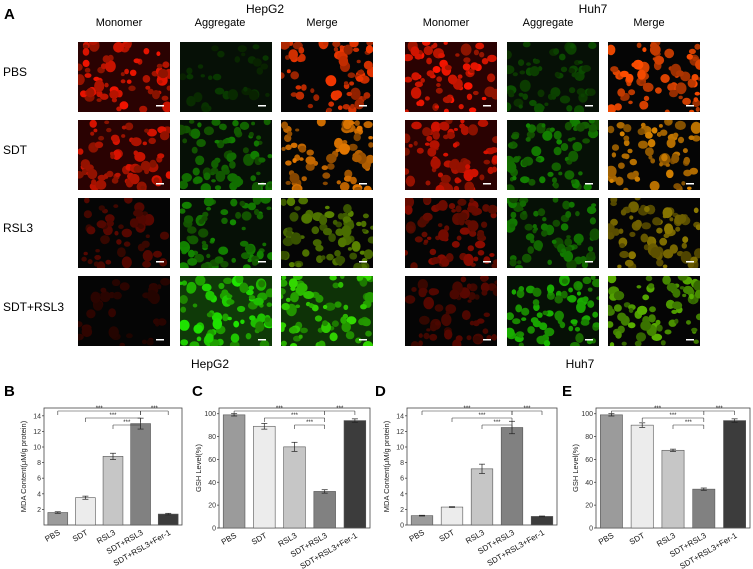 Image resolution: width=753 pixels, height=569 pixels. What do you see at coordinates (18, 228) in the screenshot?
I see `row-label-rsl3: RSL3` at bounding box center [18, 228].